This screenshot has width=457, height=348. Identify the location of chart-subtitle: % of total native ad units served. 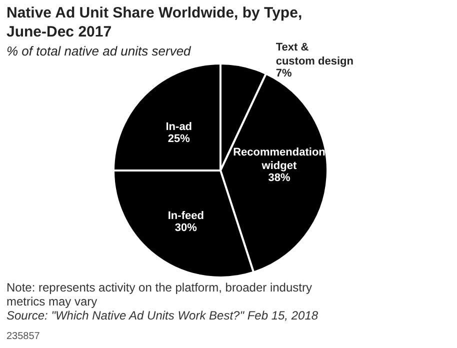
(99, 51).